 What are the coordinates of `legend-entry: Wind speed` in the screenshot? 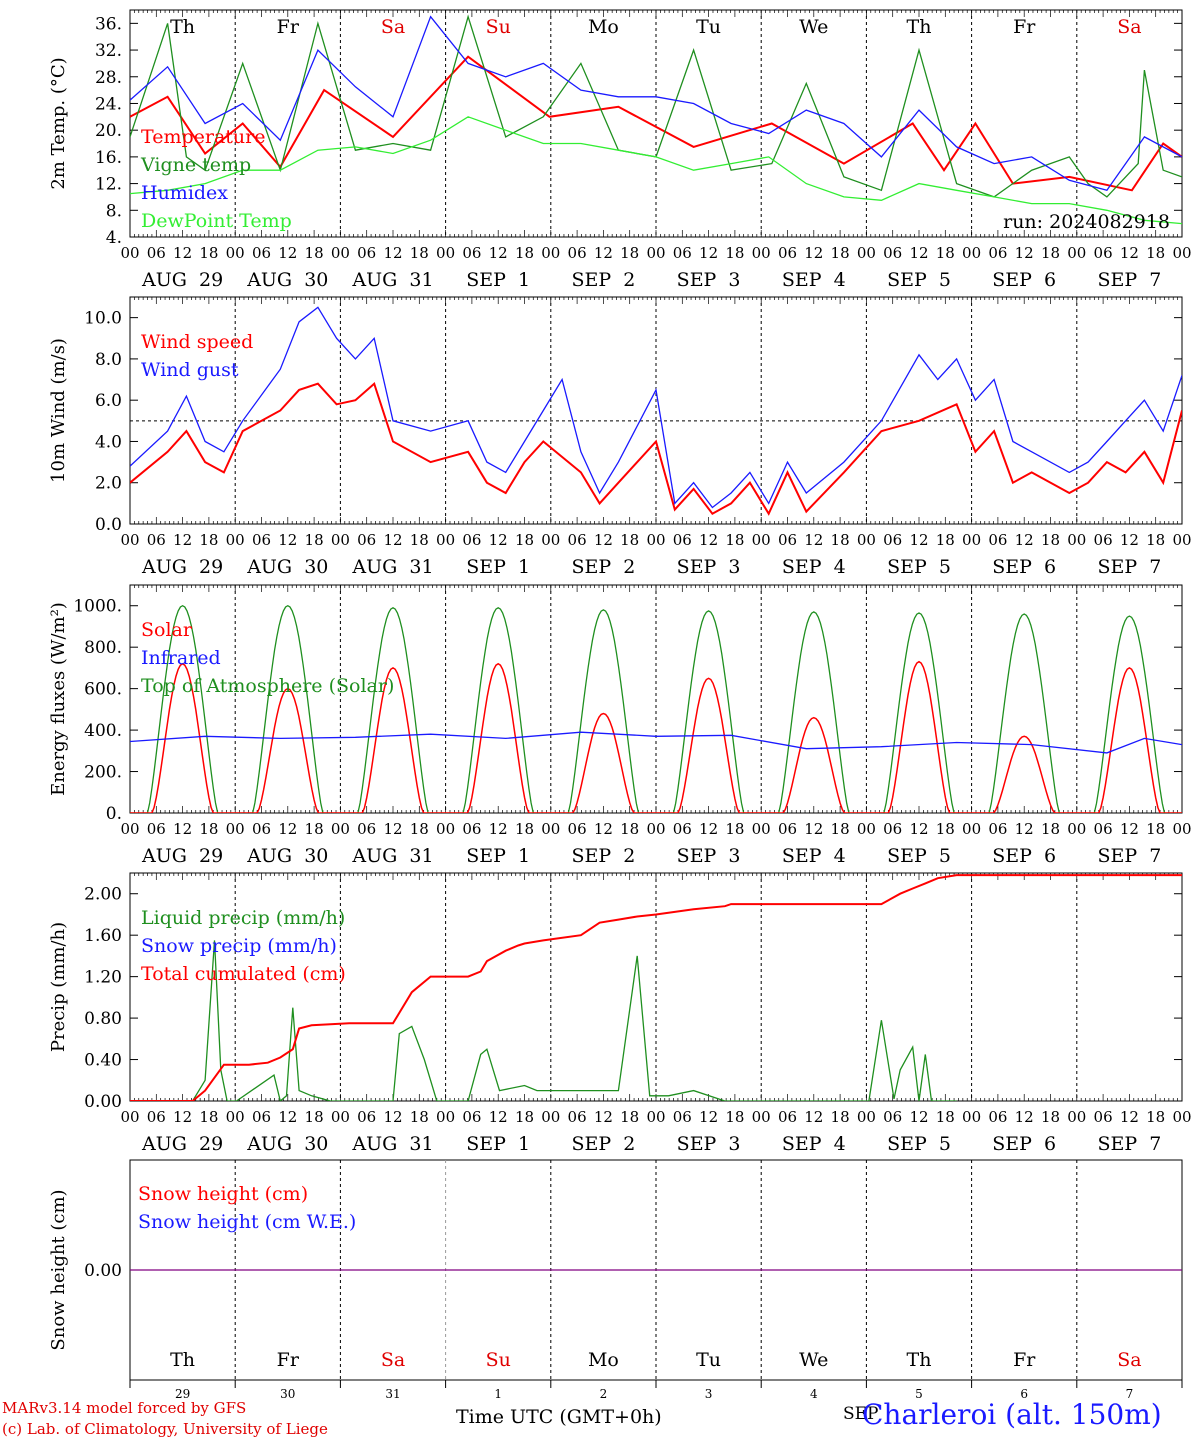 It's located at (197, 342).